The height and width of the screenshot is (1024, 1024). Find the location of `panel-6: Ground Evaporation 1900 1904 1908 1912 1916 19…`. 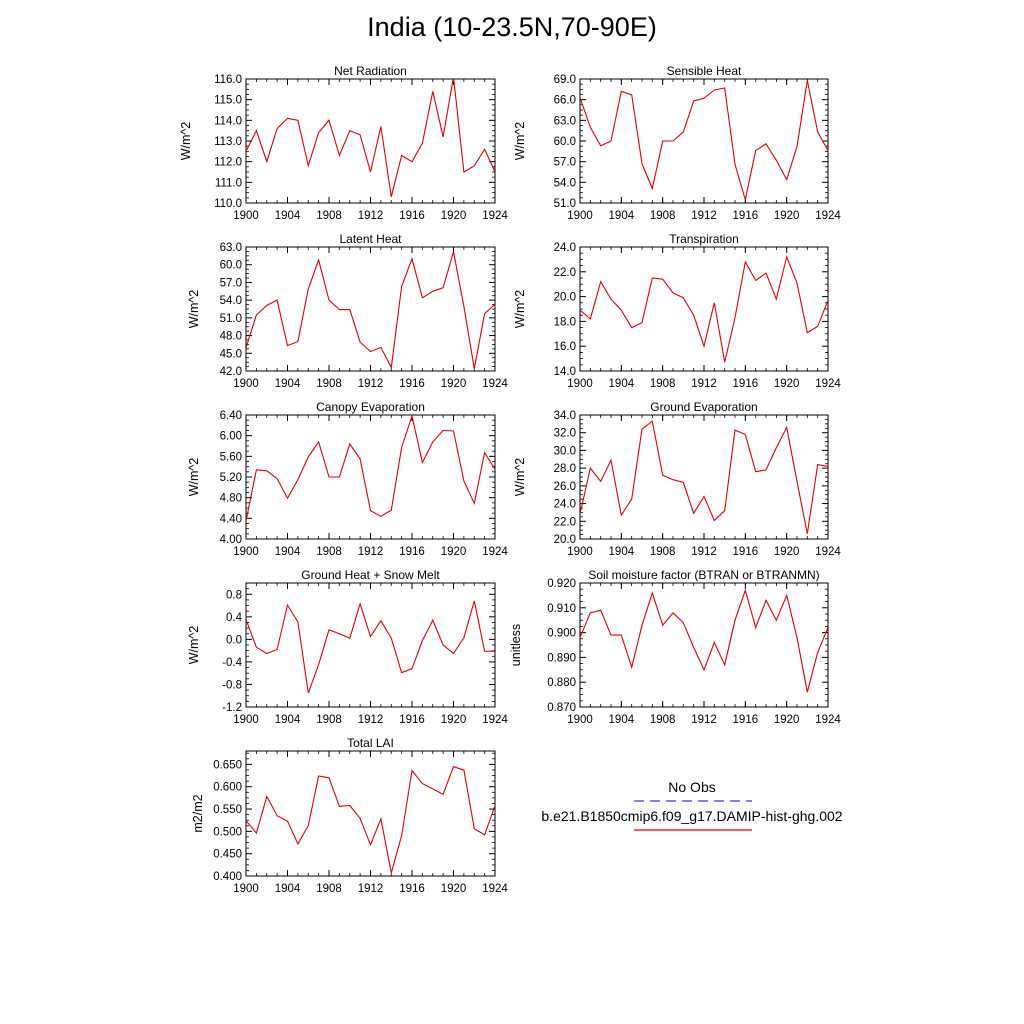

panel-6: Ground Evaporation 1900 1904 1908 1912 1916 19… is located at coordinates (677, 479).